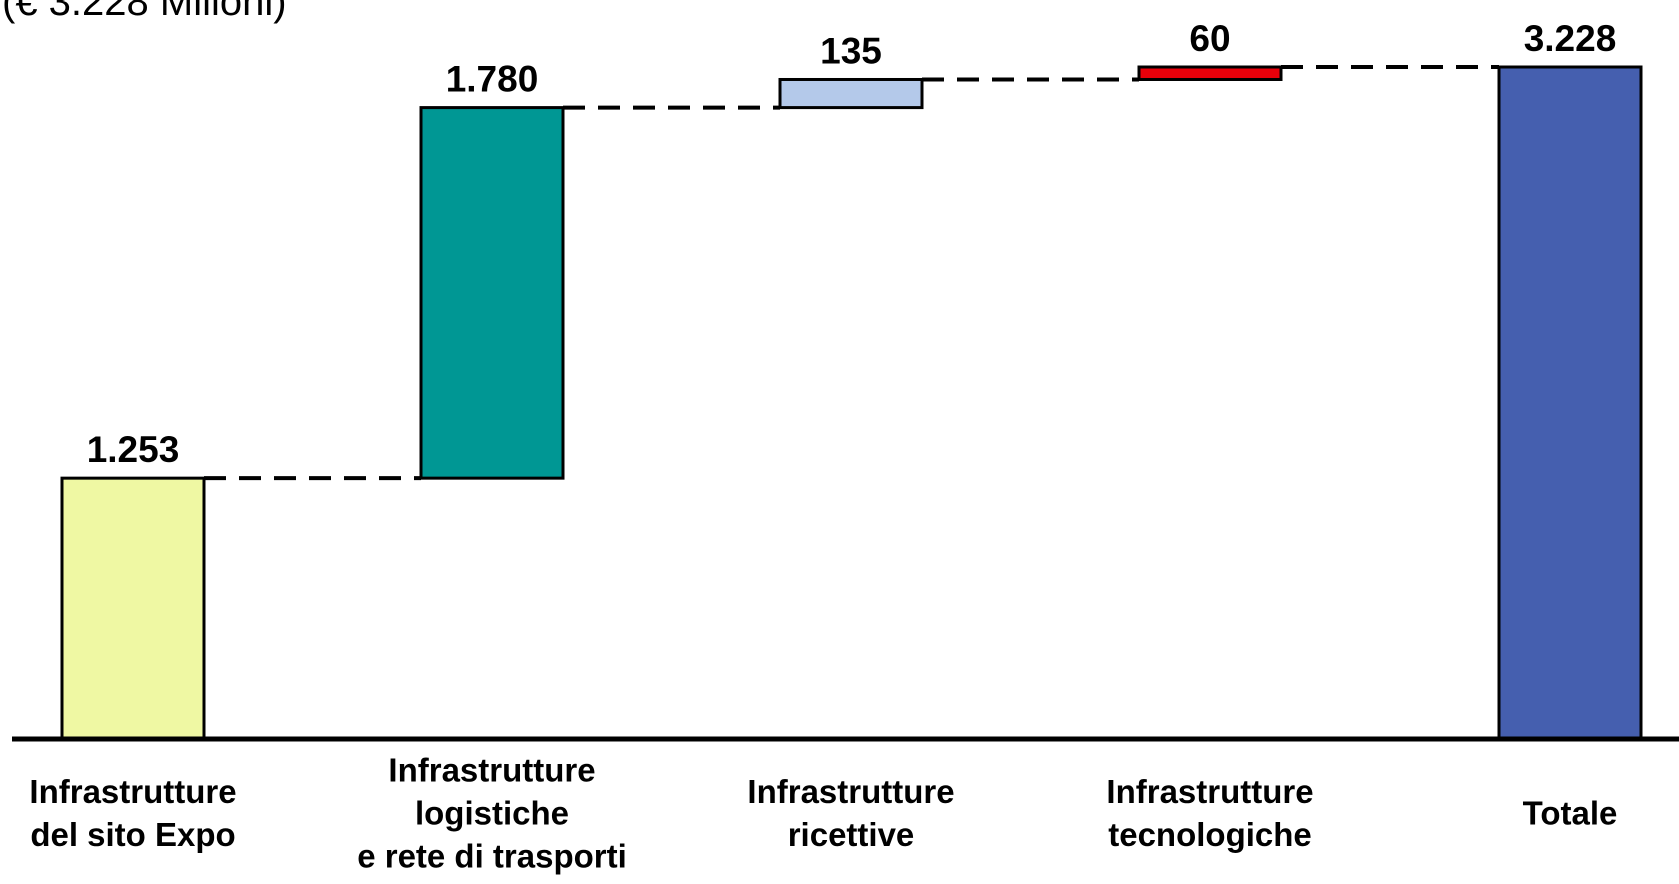 The image size is (1679, 884). Describe the element at coordinates (133, 449) in the screenshot. I see `value-label: 1.253` at that location.